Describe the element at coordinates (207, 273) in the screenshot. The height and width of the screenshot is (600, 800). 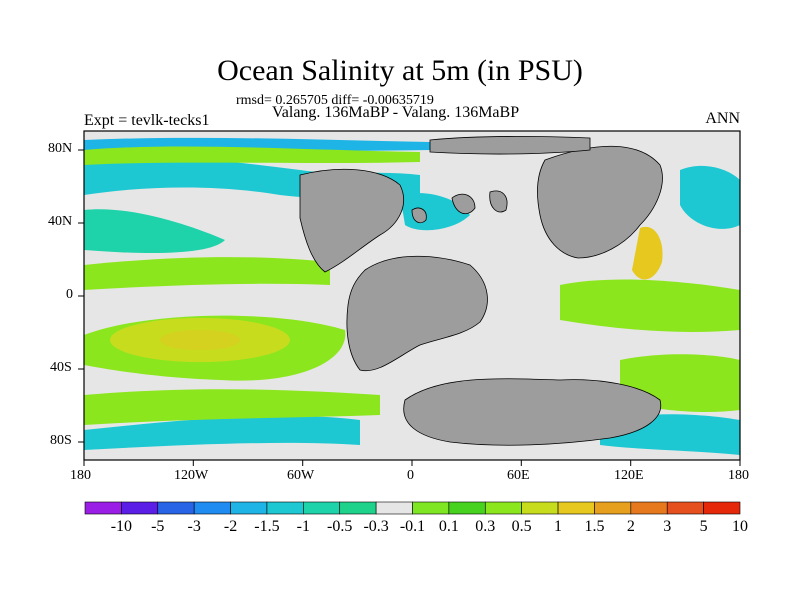
I see `salty-band-tropics` at that location.